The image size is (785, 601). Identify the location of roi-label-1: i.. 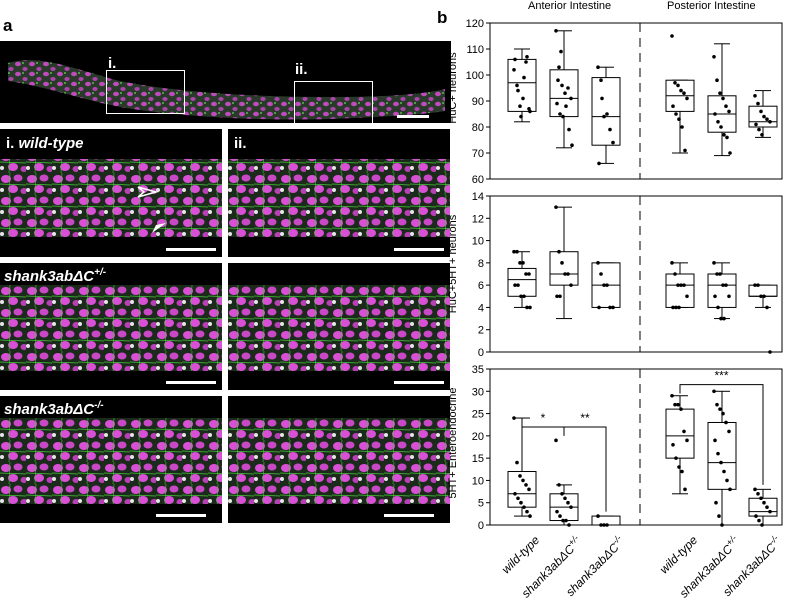
(112, 63).